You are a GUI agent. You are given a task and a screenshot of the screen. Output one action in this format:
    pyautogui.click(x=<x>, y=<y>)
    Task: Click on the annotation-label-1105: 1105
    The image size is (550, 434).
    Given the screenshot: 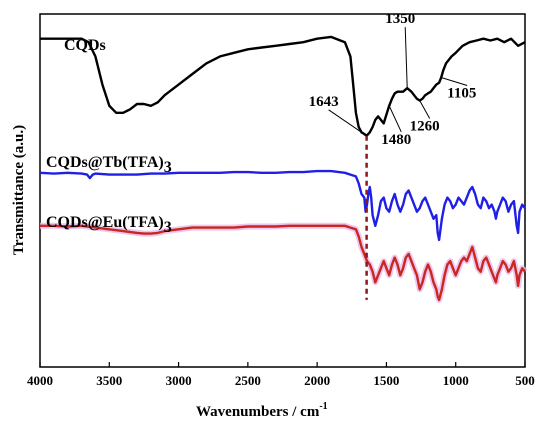 What is the action you would take?
    pyautogui.click(x=461, y=94)
    